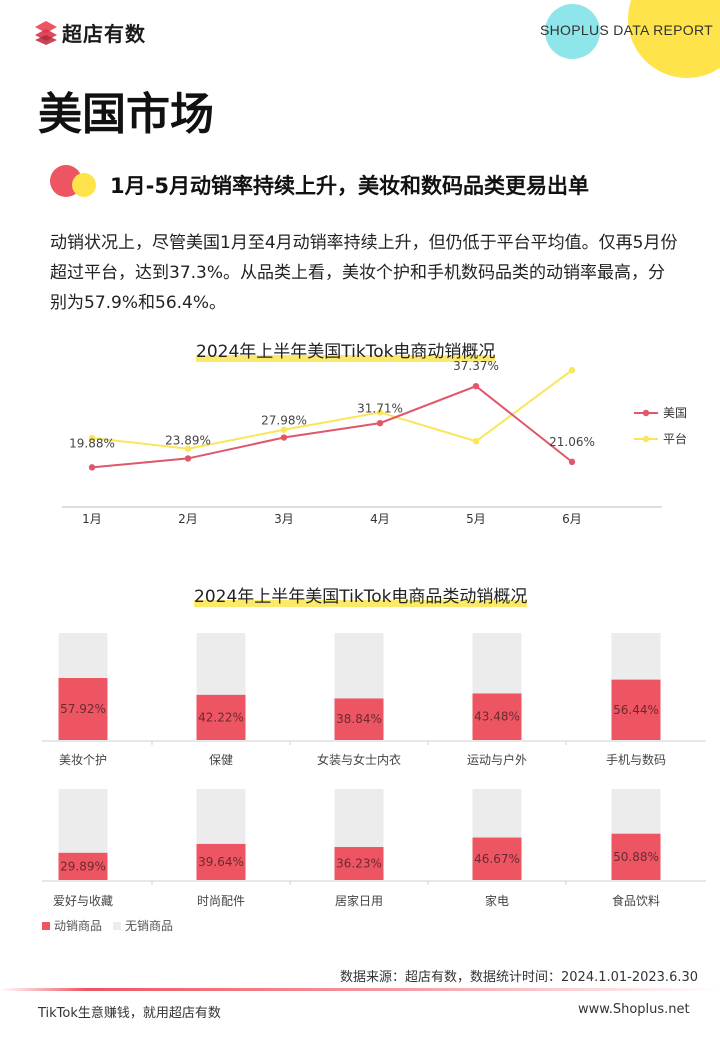 The image size is (720, 1040). Describe the element at coordinates (83, 760) in the screenshot. I see `category-label: 美妆个护` at that location.